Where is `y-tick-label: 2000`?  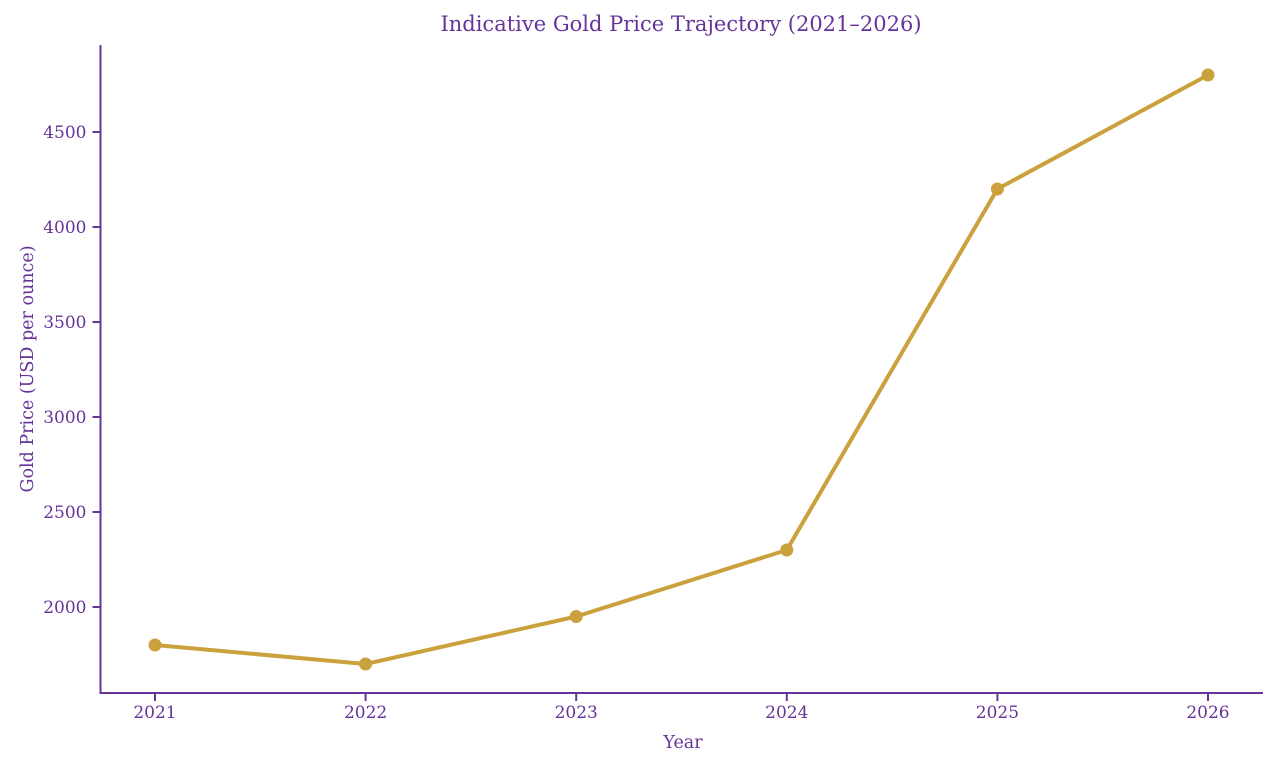
y-tick-label: 2000 is located at coordinates (64, 608).